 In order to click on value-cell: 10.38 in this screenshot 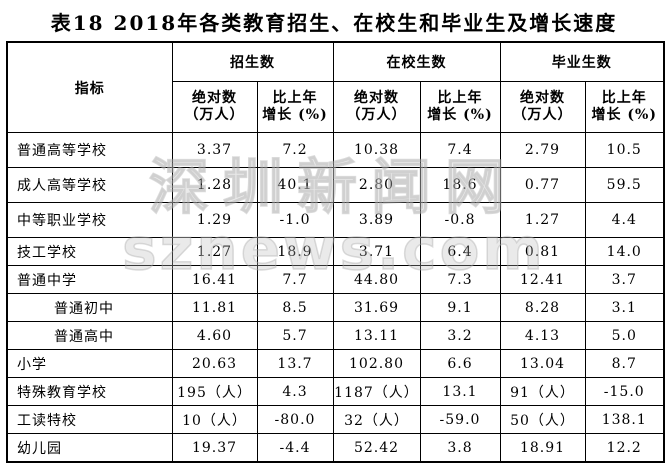, I will do `click(376, 150)`.